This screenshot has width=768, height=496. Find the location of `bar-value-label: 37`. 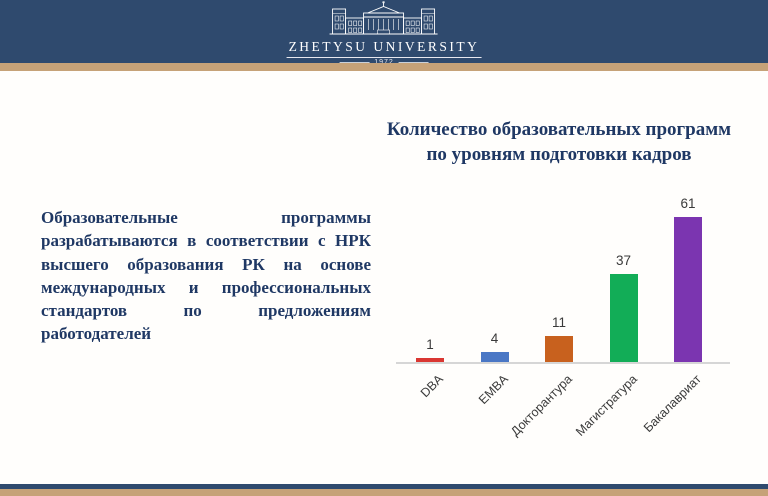

bar-value-label: 37 is located at coordinates (623, 261).